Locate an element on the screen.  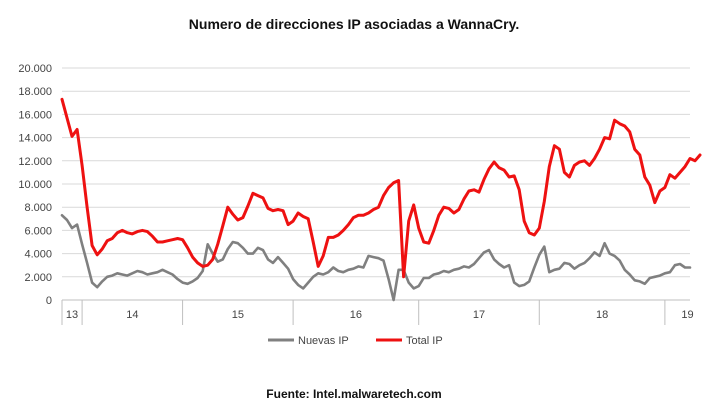
y-tick-label: 2.000 is located at coordinates (38, 278).